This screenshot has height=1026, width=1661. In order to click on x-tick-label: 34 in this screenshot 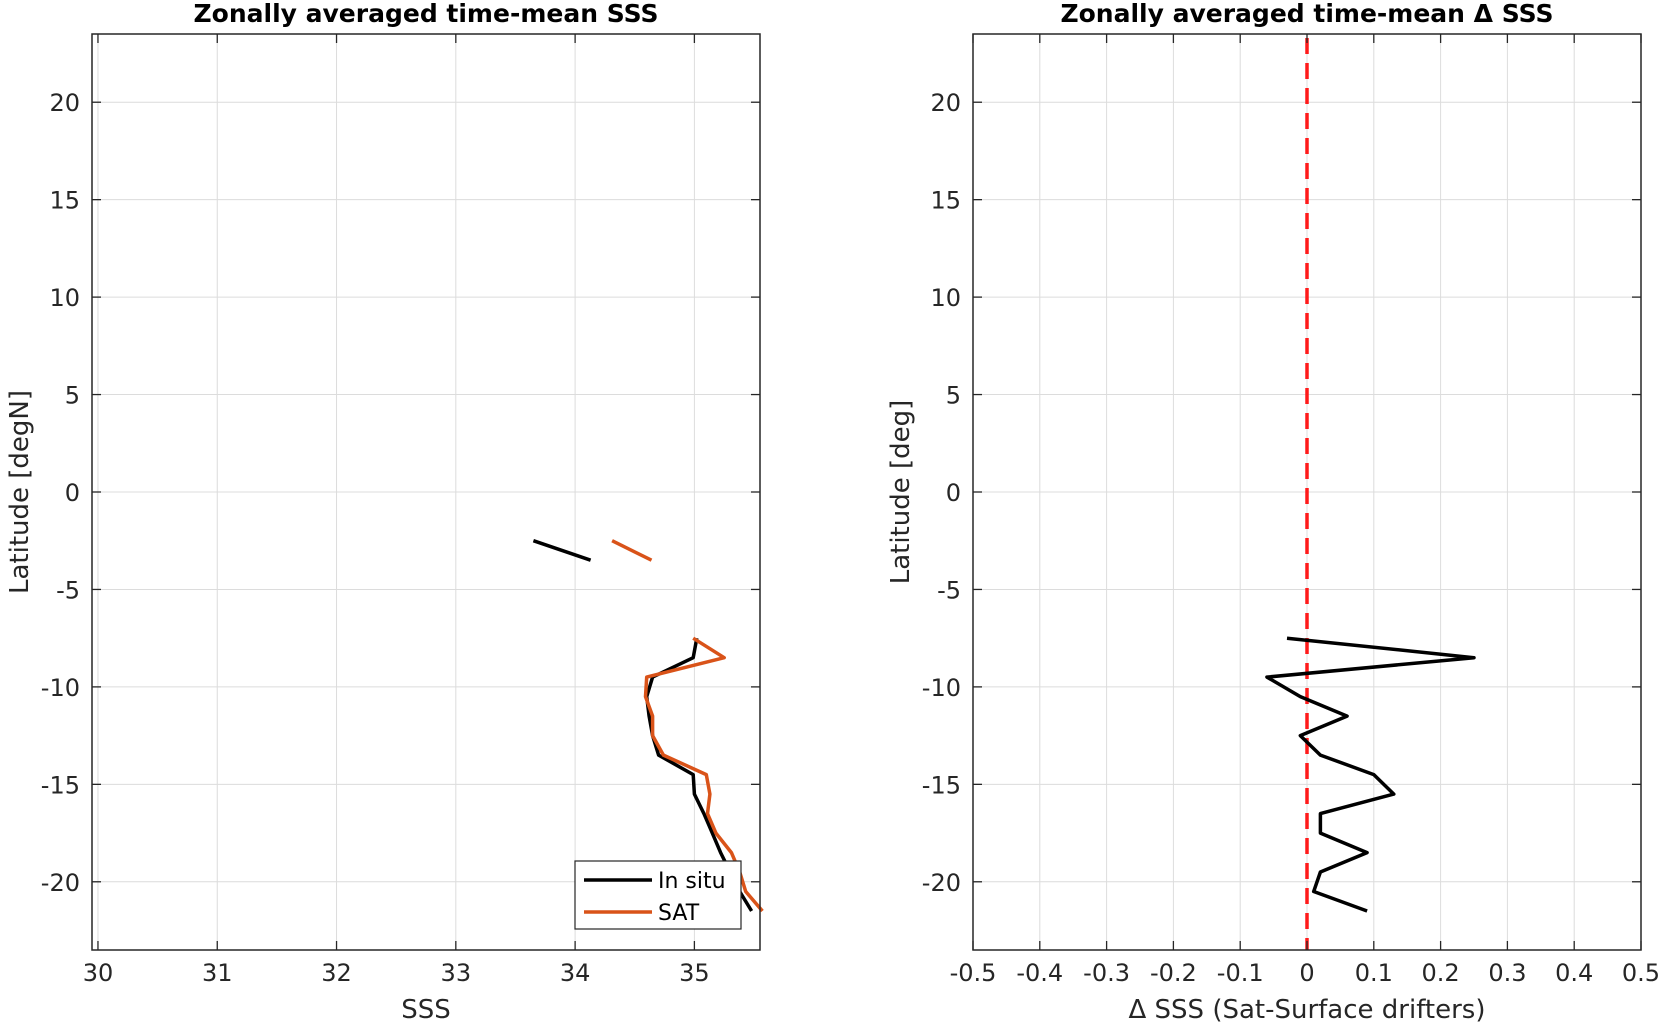, I will do `click(575, 973)`.